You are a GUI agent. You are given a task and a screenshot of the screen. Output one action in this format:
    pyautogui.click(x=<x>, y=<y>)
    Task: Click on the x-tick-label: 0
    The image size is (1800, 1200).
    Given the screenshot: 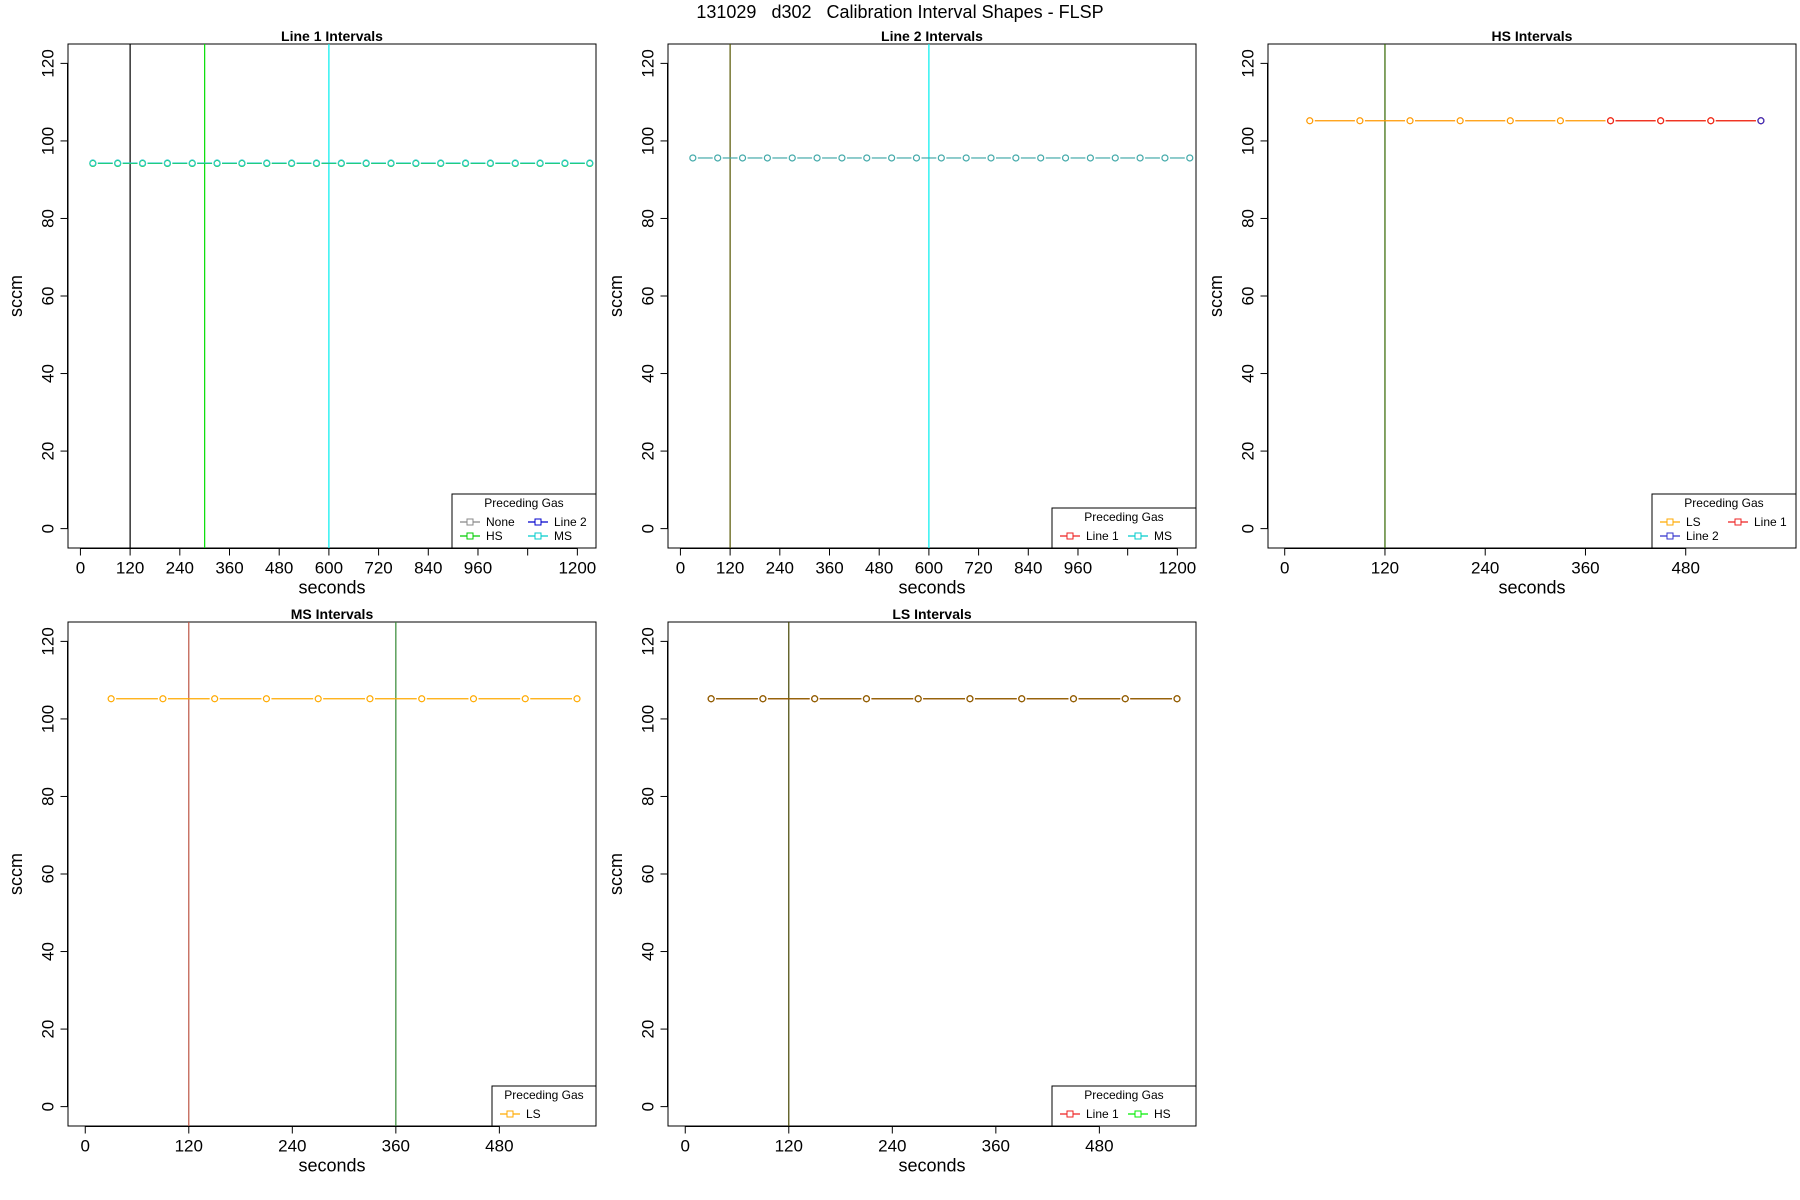 What is the action you would take?
    pyautogui.click(x=85, y=1146)
    